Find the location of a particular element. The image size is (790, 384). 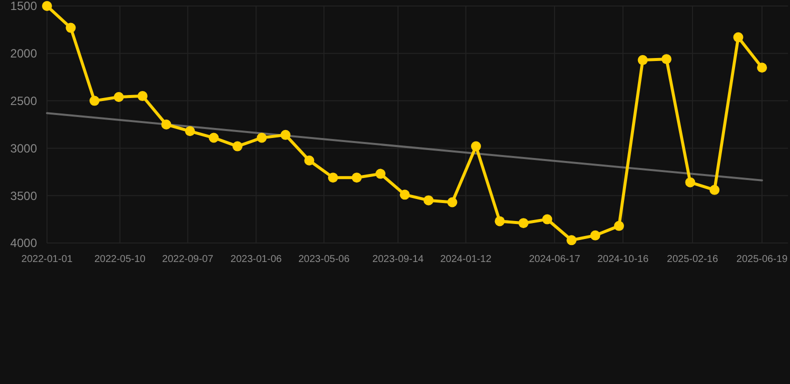

x-tick-label: 2022-01-01 is located at coordinates (47, 259).